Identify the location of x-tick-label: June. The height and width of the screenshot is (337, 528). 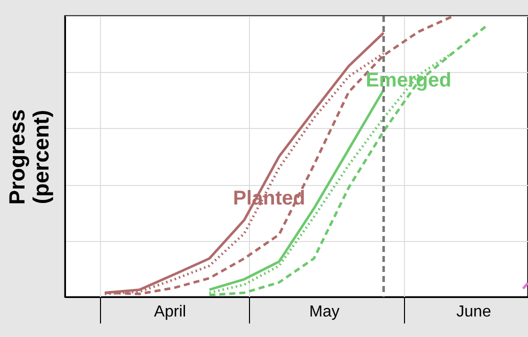
(474, 312).